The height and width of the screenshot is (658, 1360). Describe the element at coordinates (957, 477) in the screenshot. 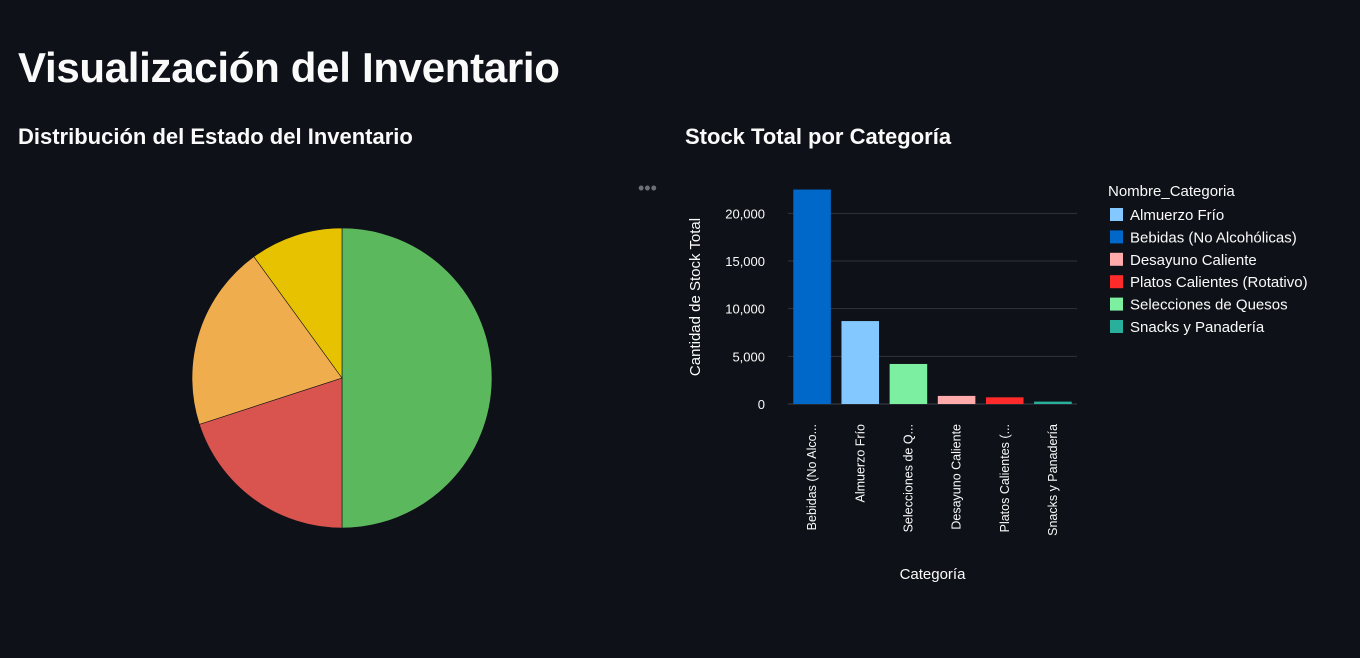

I see `x-tick-label: Desayuno Caliente` at that location.